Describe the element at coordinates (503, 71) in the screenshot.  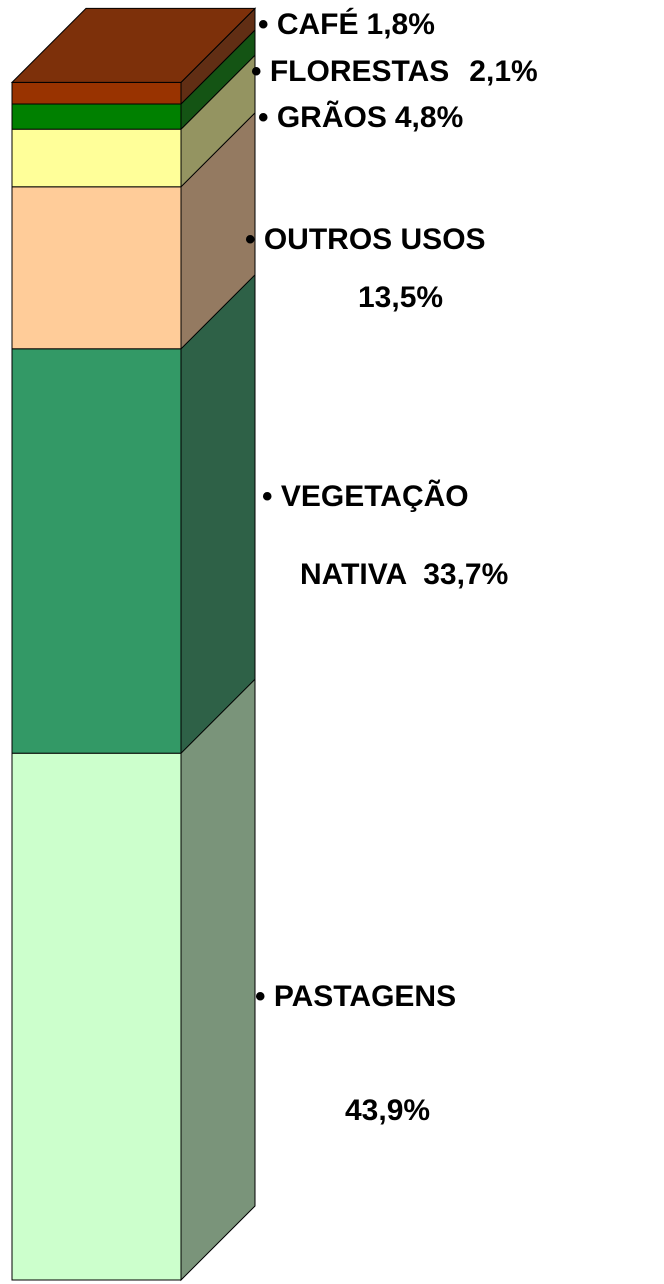
I see `segment-value: 2,1%` at that location.